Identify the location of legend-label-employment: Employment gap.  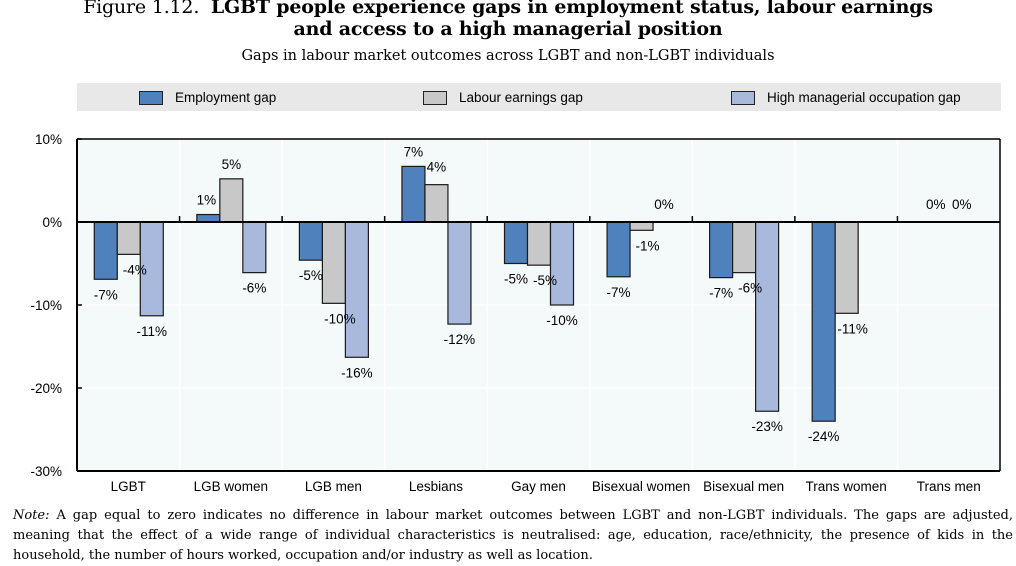
(226, 97).